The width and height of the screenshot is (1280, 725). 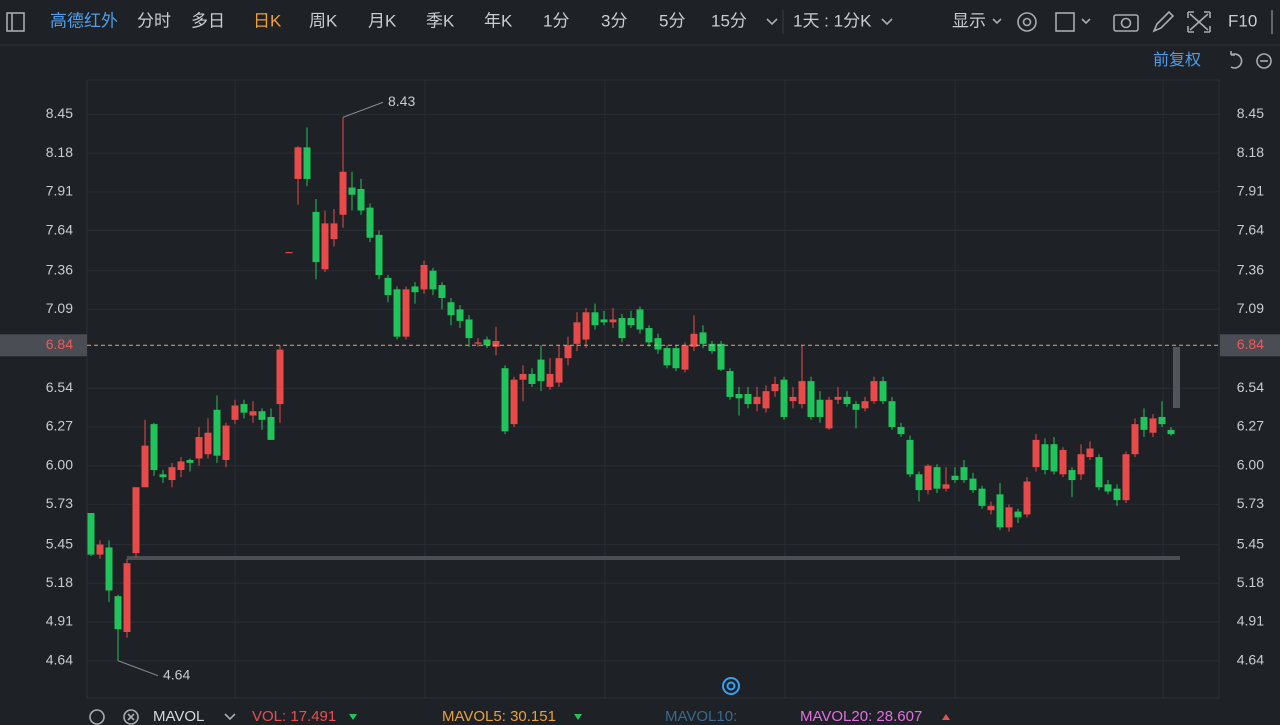 What do you see at coordinates (556, 20) in the screenshot?
I see `period-tab: 1分` at bounding box center [556, 20].